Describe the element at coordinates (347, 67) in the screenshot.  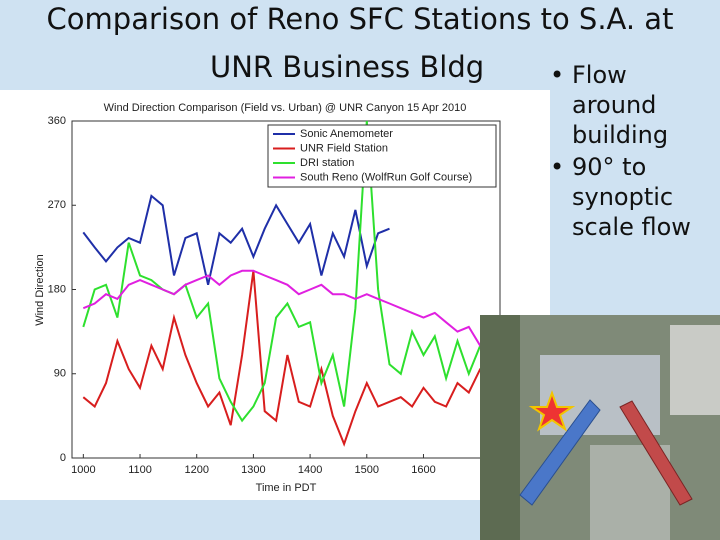
I see `slide-title: UNR Business Bldg` at that location.